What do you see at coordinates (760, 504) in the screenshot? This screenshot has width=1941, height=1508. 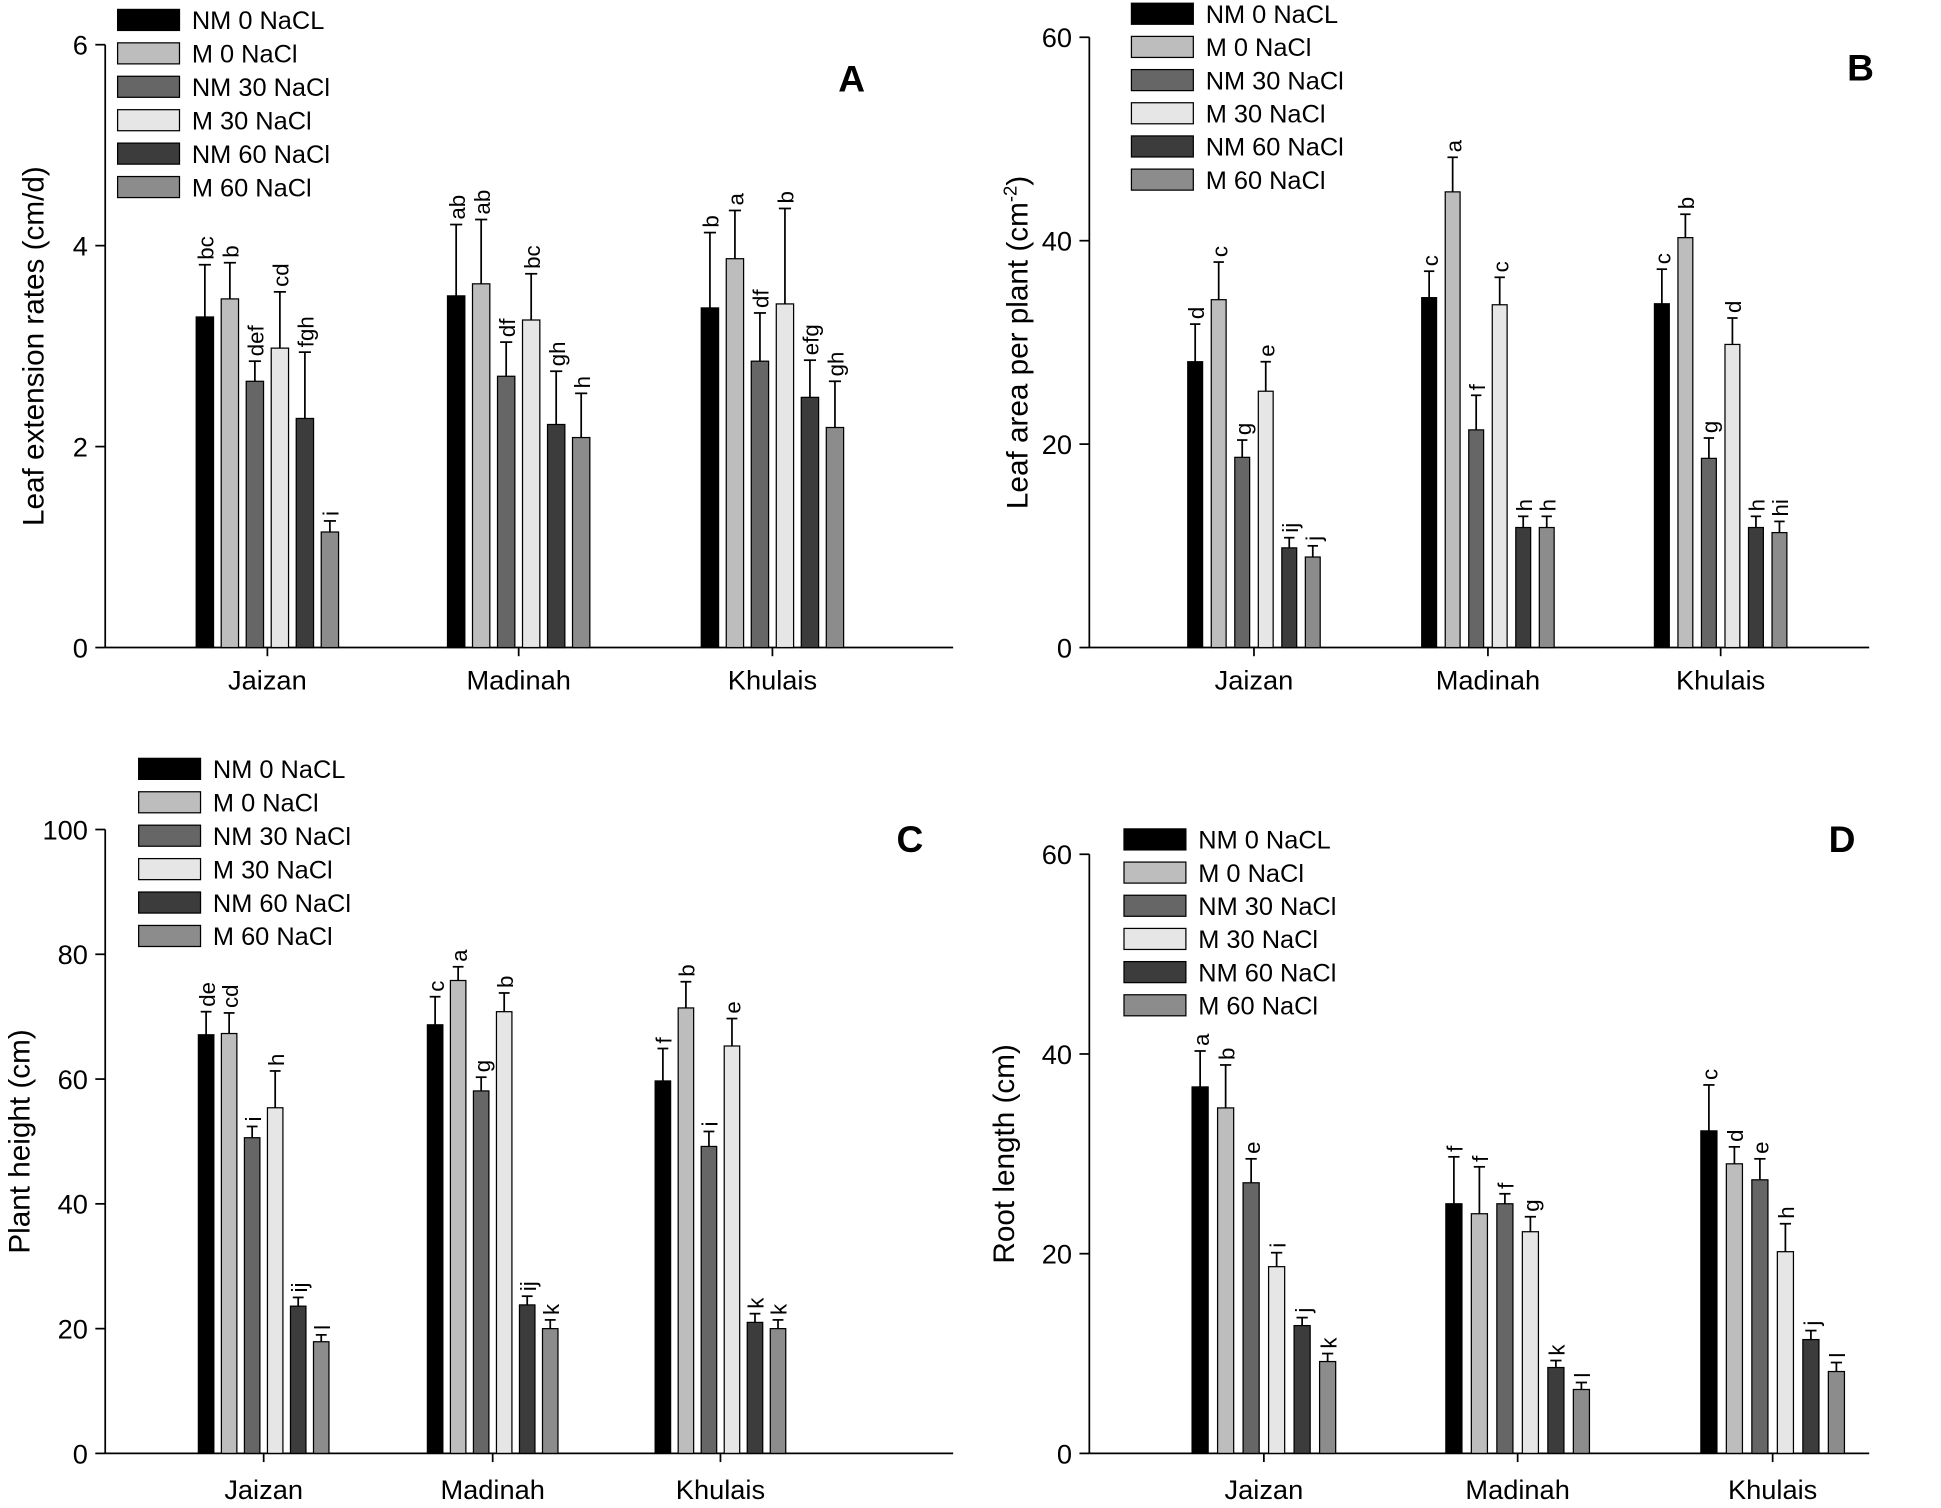 I see `bar-khulais-nm-30-nacl` at bounding box center [760, 504].